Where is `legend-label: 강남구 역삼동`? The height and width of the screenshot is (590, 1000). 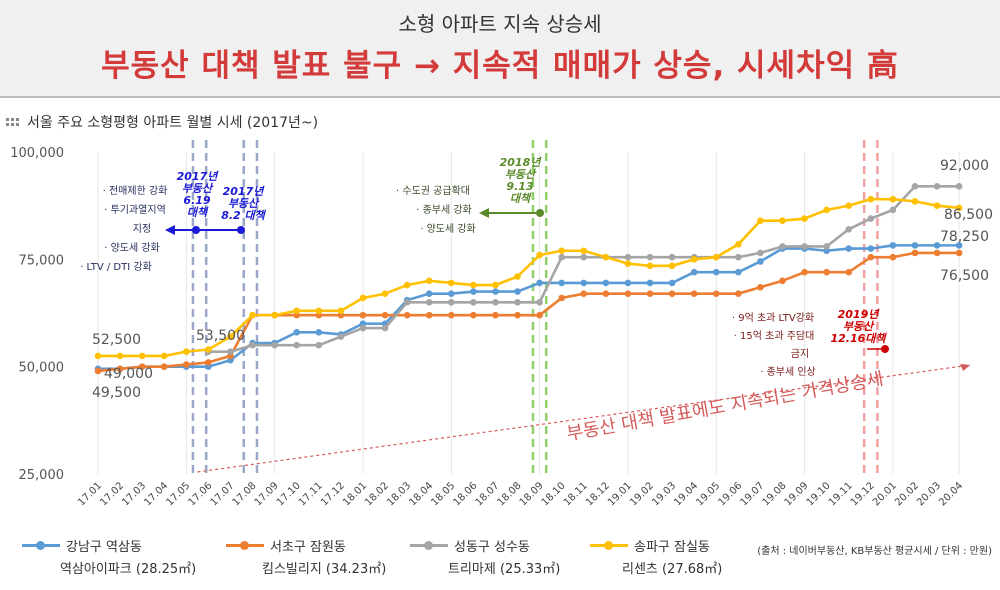
legend-label: 강남구 역삼동 is located at coordinates (104, 547).